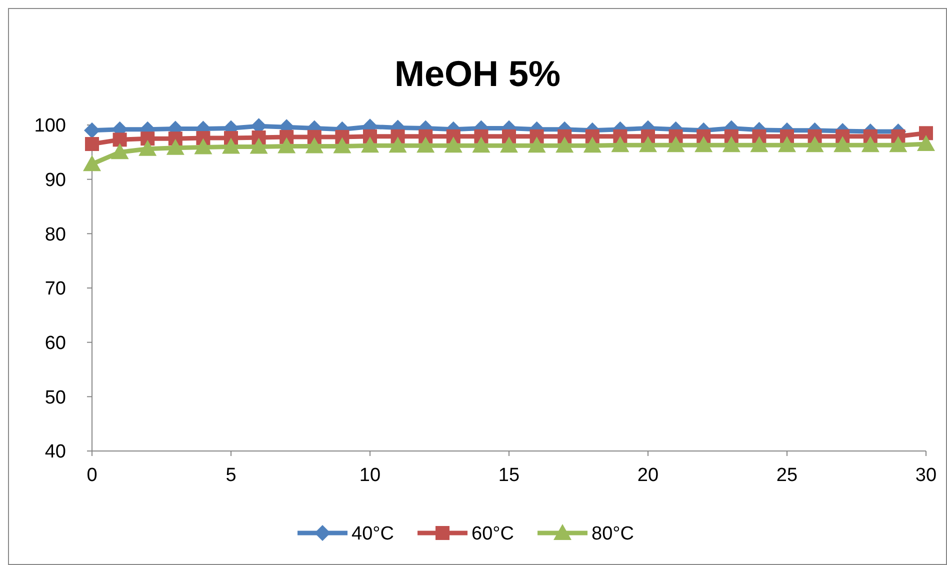  I want to click on x-tick-label: 20, so click(648, 475).